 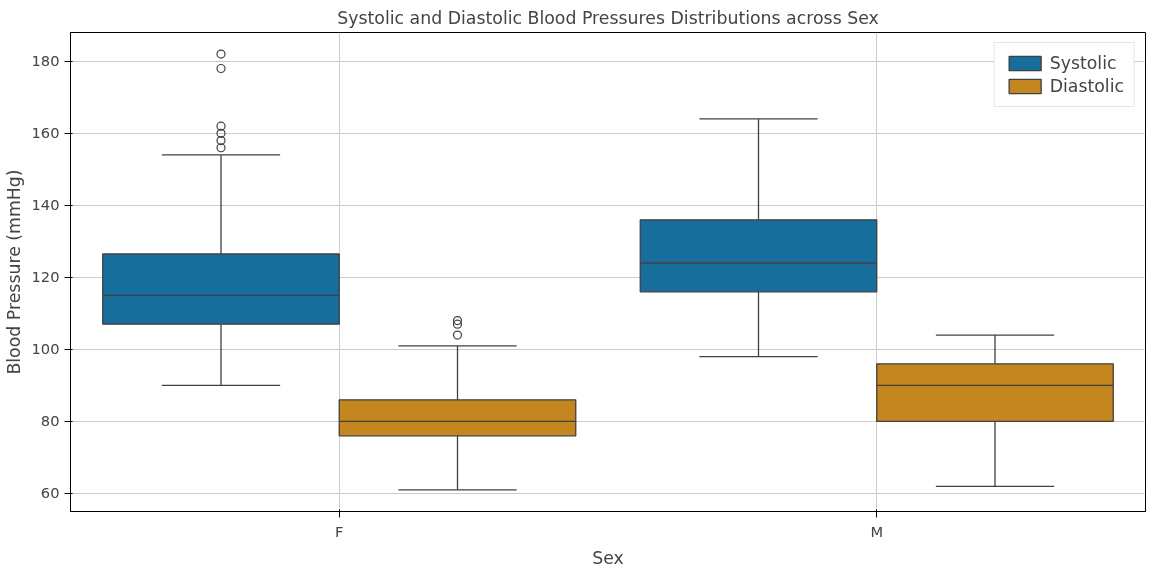 What do you see at coordinates (1086, 86) in the screenshot?
I see `legend-label: Diastolic` at bounding box center [1086, 86].